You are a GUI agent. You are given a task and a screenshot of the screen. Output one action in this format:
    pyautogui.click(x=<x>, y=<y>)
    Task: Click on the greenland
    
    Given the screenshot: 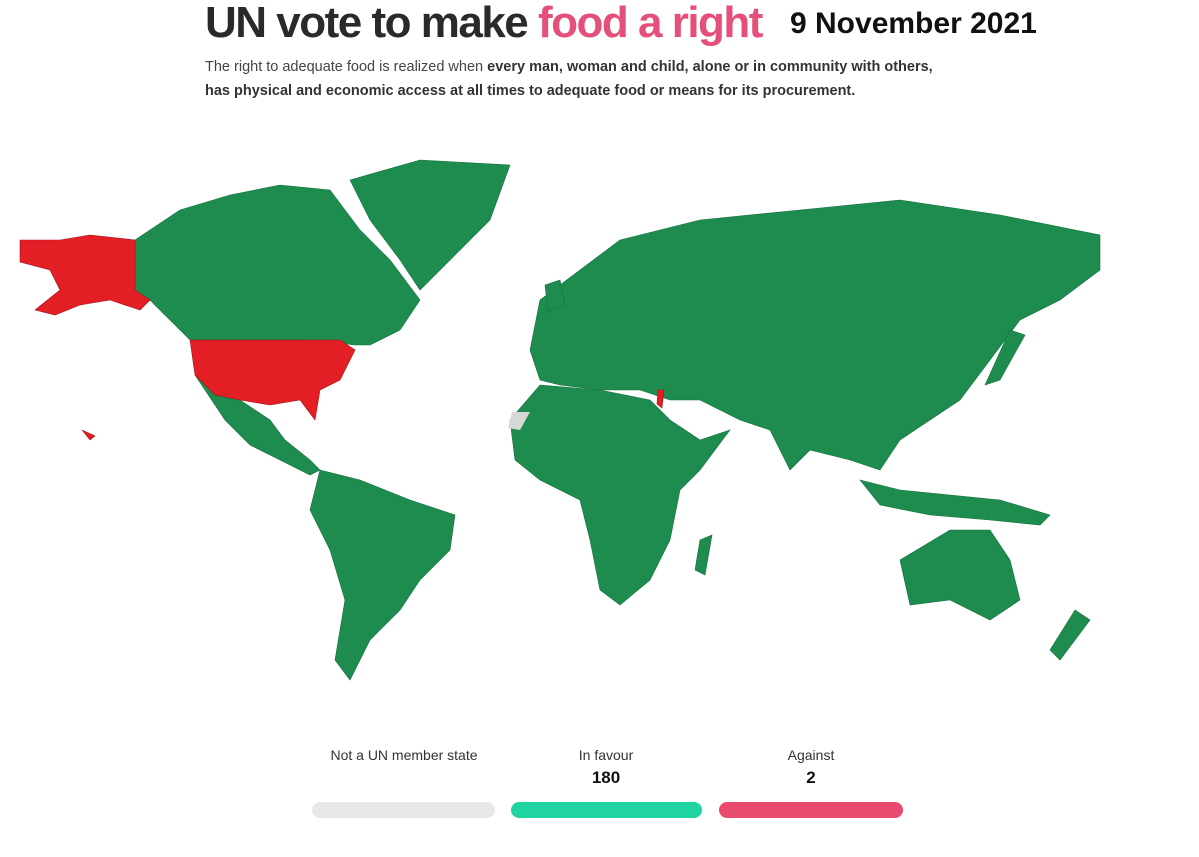 What is the action you would take?
    pyautogui.click(x=430, y=225)
    